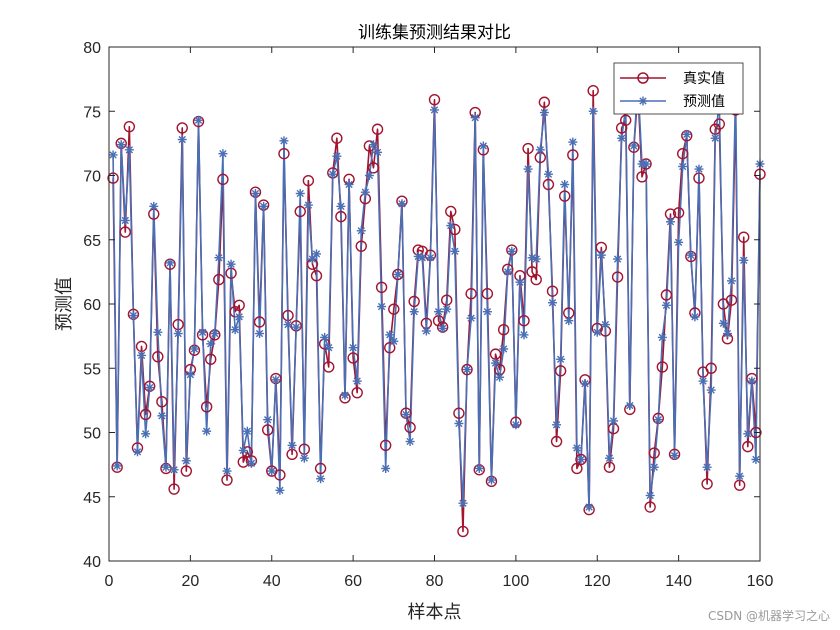 The height and width of the screenshot is (630, 840). What do you see at coordinates (92, 369) in the screenshot?
I see `y-tick-label: 55` at bounding box center [92, 369].